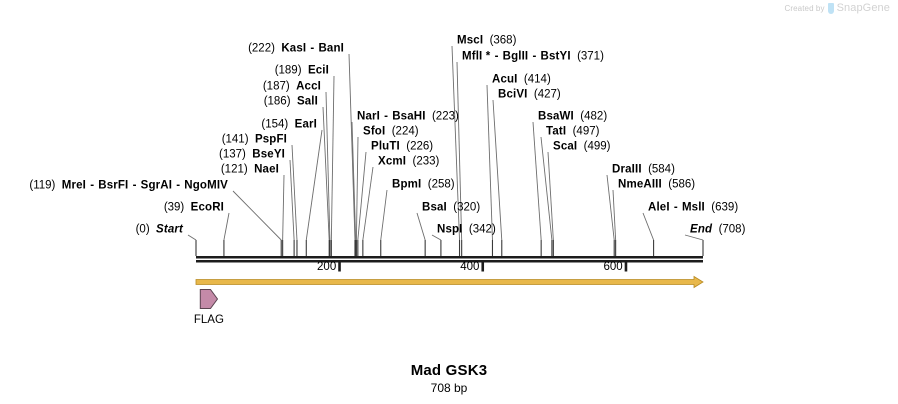  Describe the element at coordinates (450, 229) in the screenshot. I see `enzyme-name-nspi: NspI` at that location.